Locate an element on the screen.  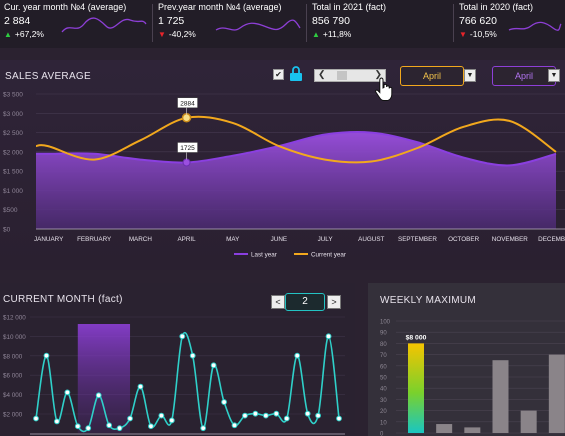
y-tick-label: 40 is located at coordinates (383, 390).